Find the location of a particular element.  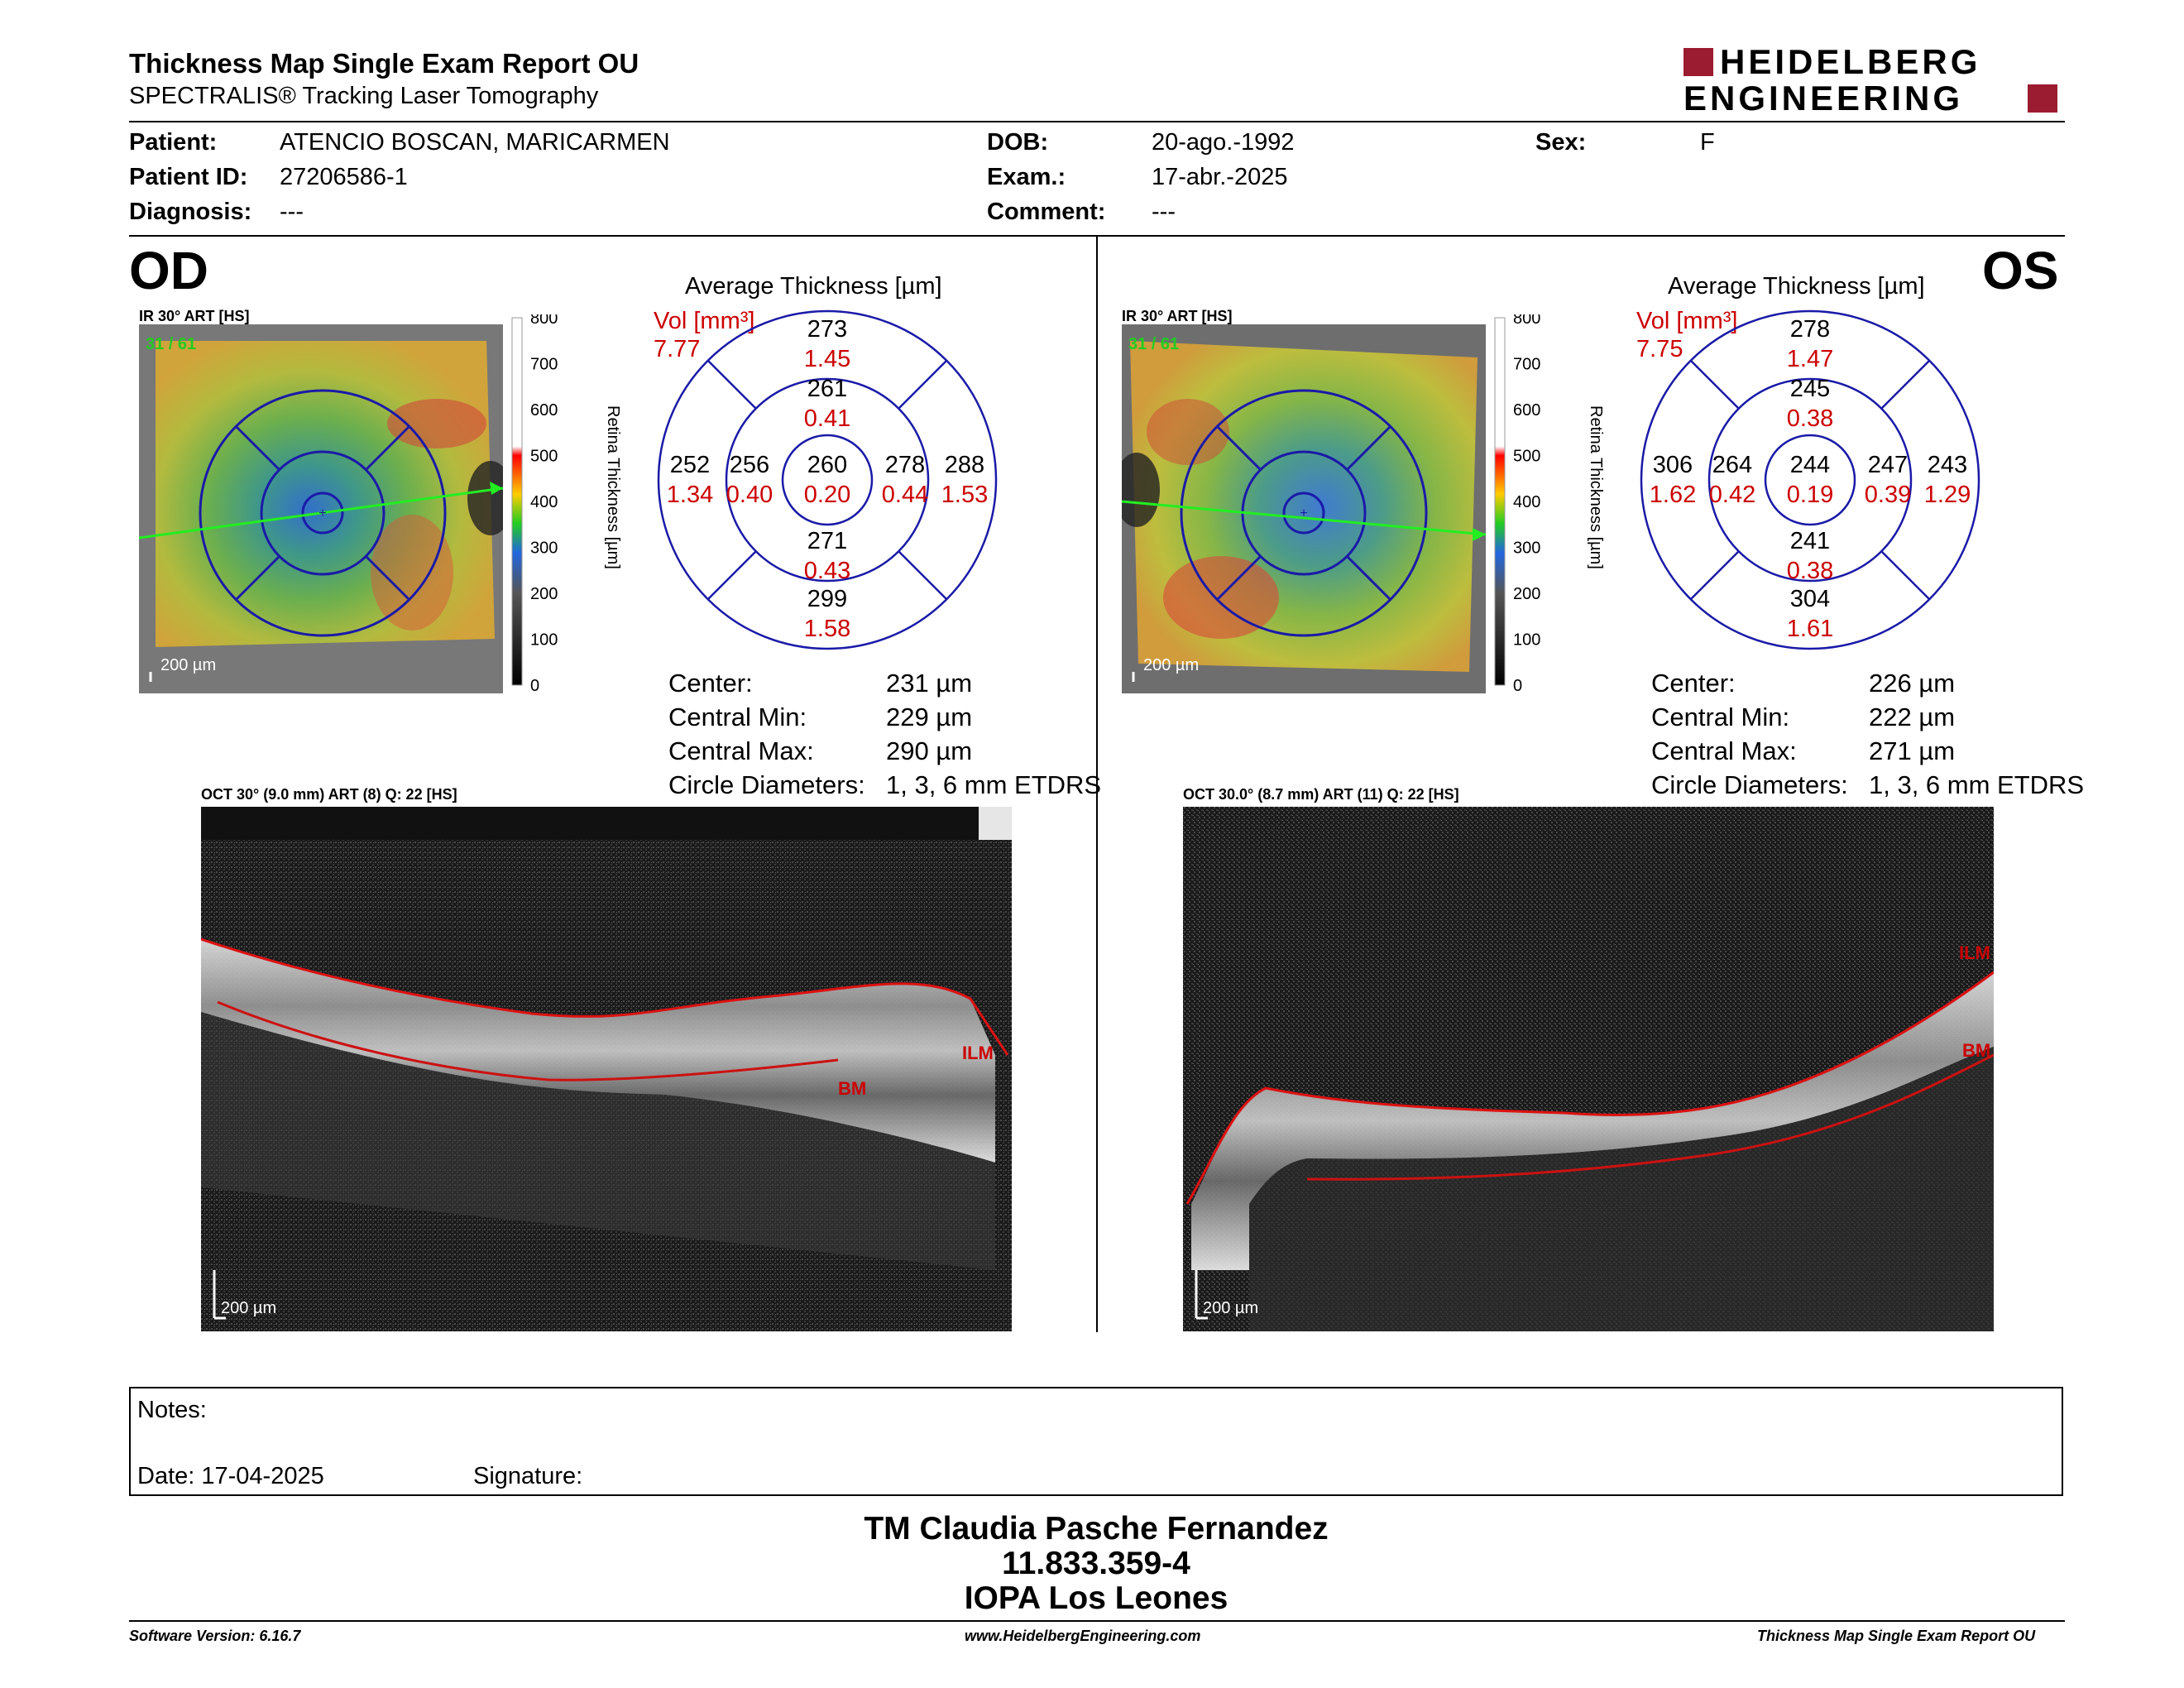

od-colorbar-tick: 400 is located at coordinates (544, 502).